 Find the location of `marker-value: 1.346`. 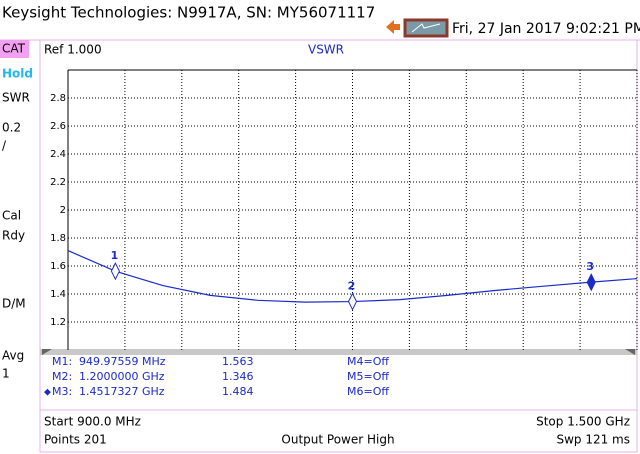

marker-value: 1.346 is located at coordinates (238, 376).